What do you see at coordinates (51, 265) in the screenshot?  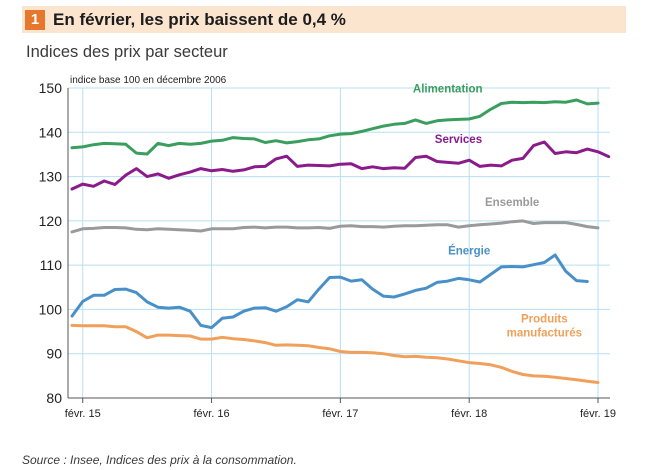 I see `y-tick-label: 110` at bounding box center [51, 265].